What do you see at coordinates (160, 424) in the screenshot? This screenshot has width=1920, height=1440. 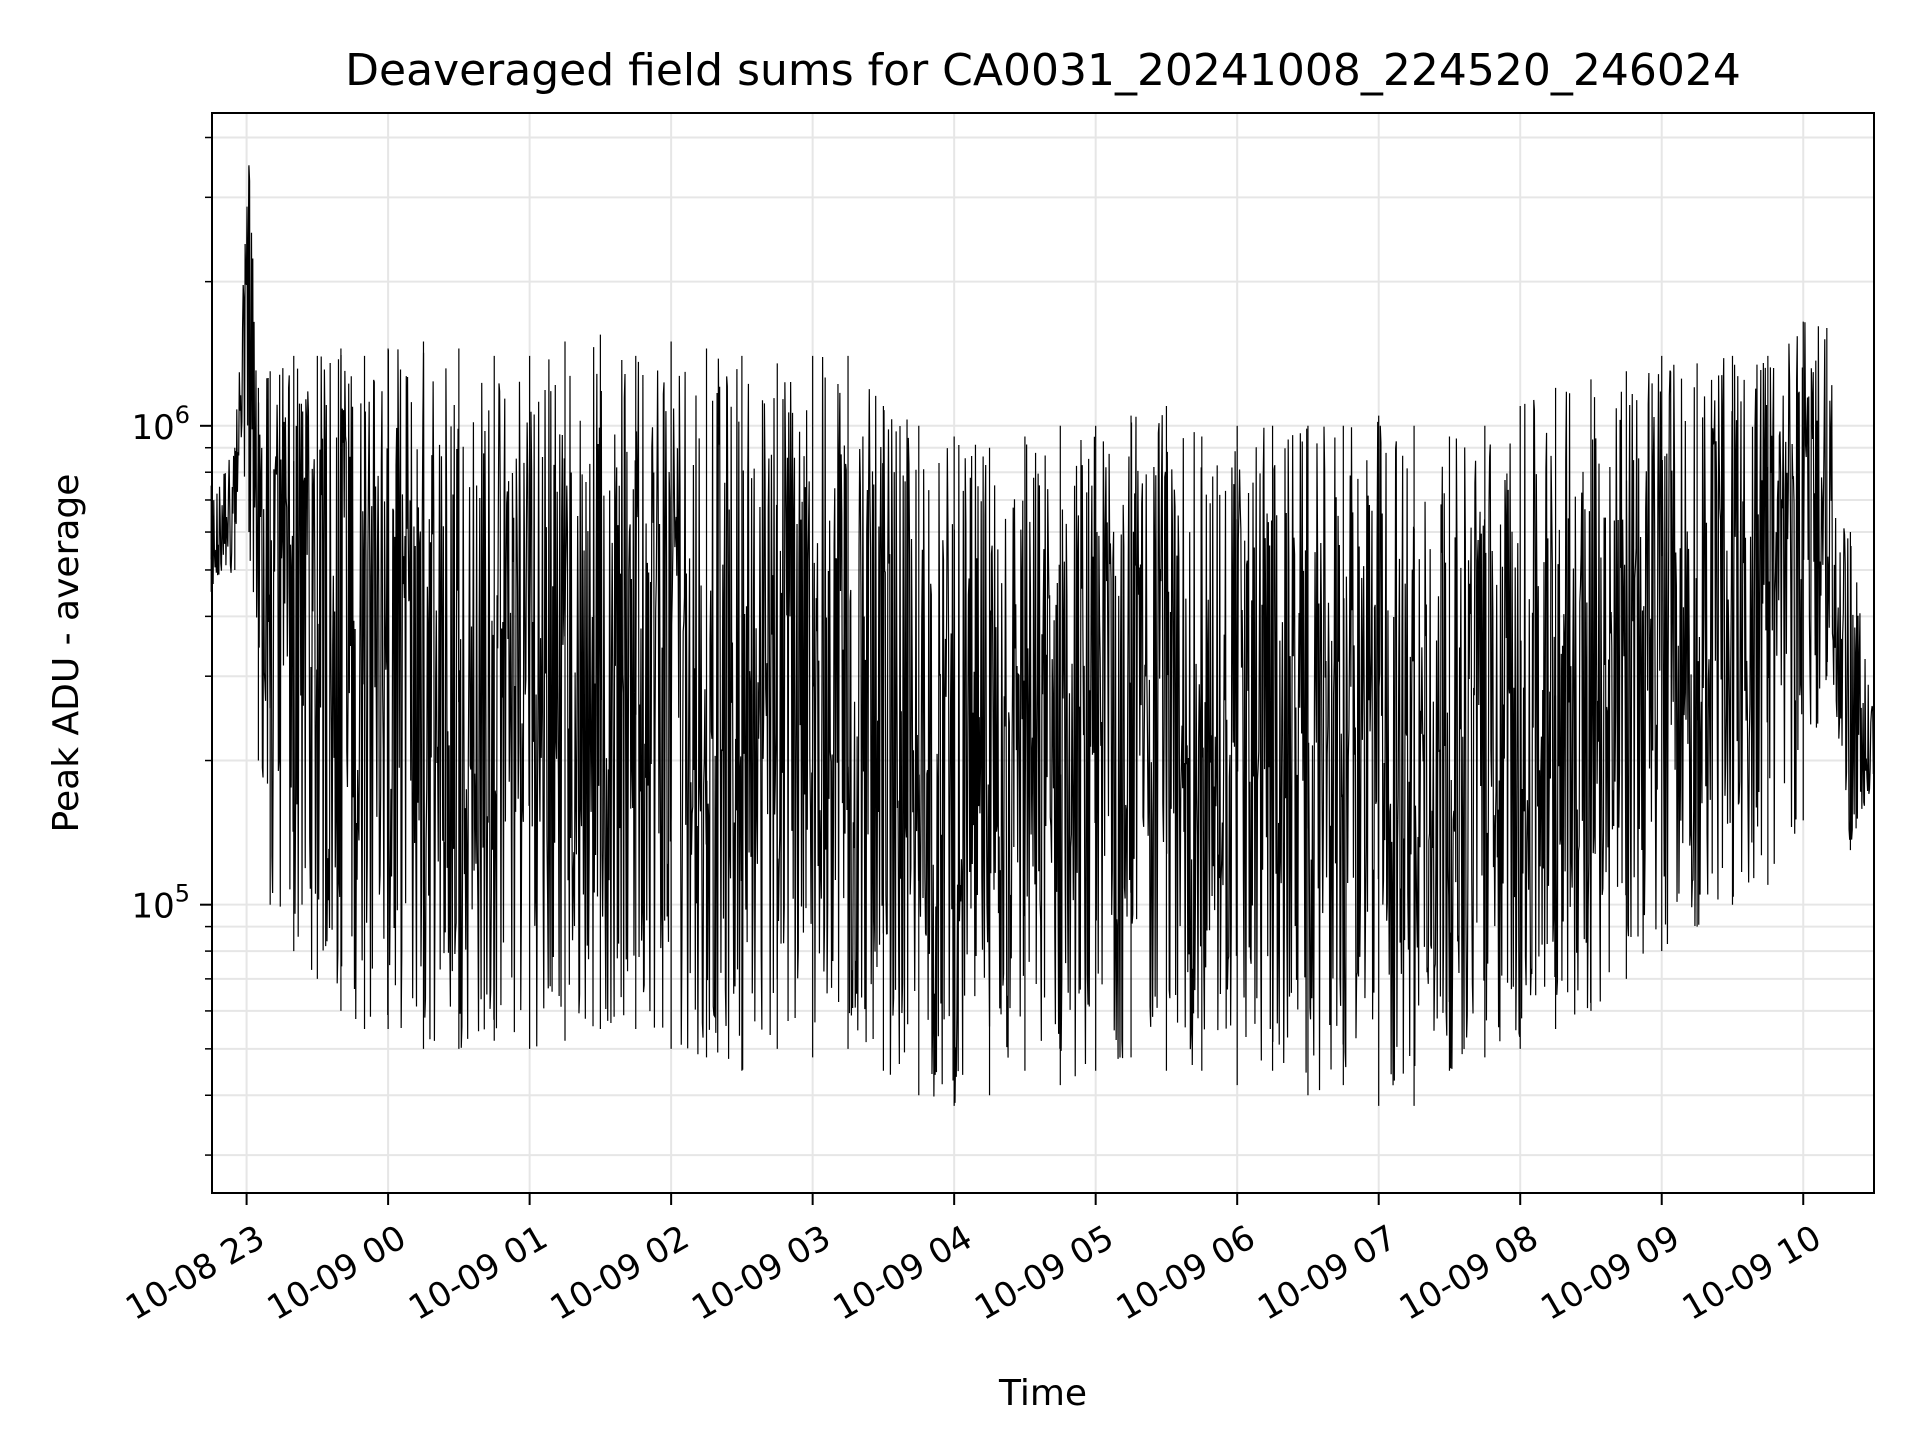 I see `y-tick-label: 10⁶` at bounding box center [160, 424].